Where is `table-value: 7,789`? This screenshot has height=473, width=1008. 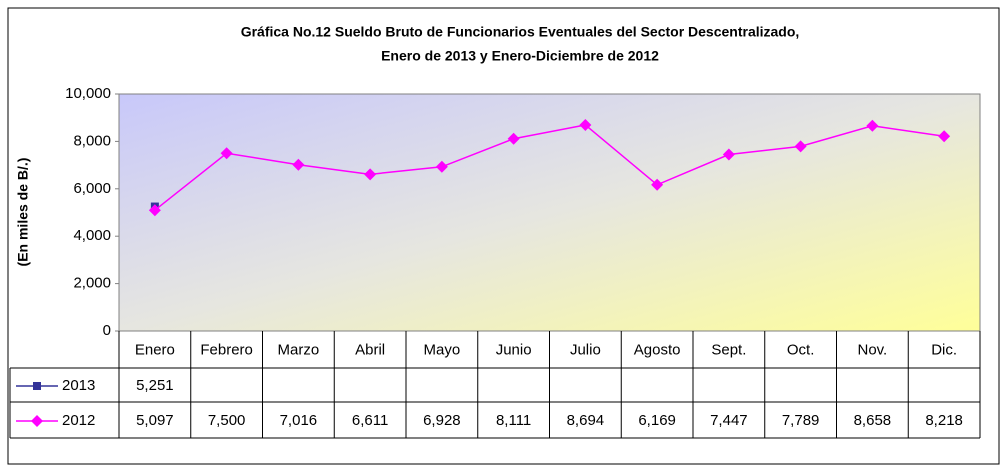
table-value: 7,789 is located at coordinates (801, 420).